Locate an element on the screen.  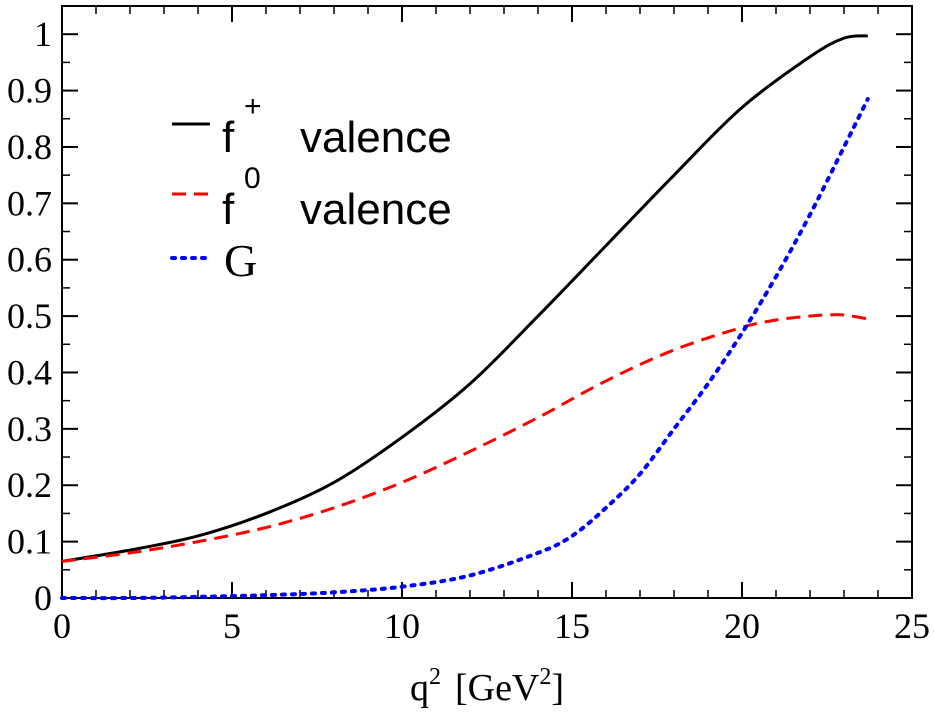
x-tick-label: 5 is located at coordinates (232, 626).